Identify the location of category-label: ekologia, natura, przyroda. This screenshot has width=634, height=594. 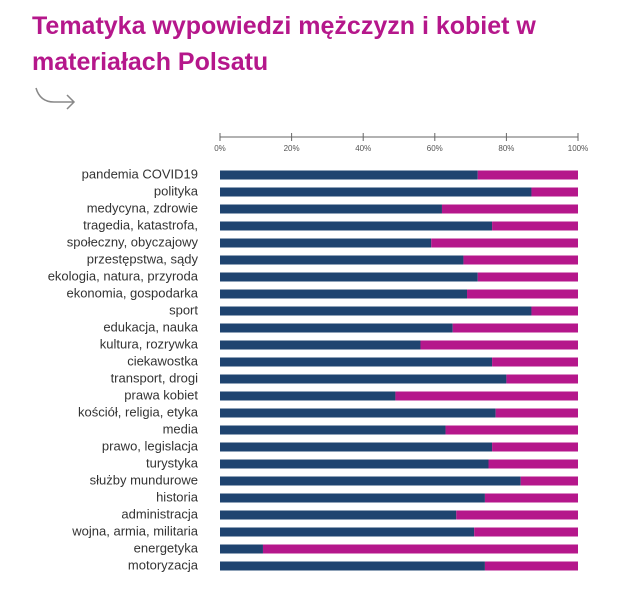
(123, 275).